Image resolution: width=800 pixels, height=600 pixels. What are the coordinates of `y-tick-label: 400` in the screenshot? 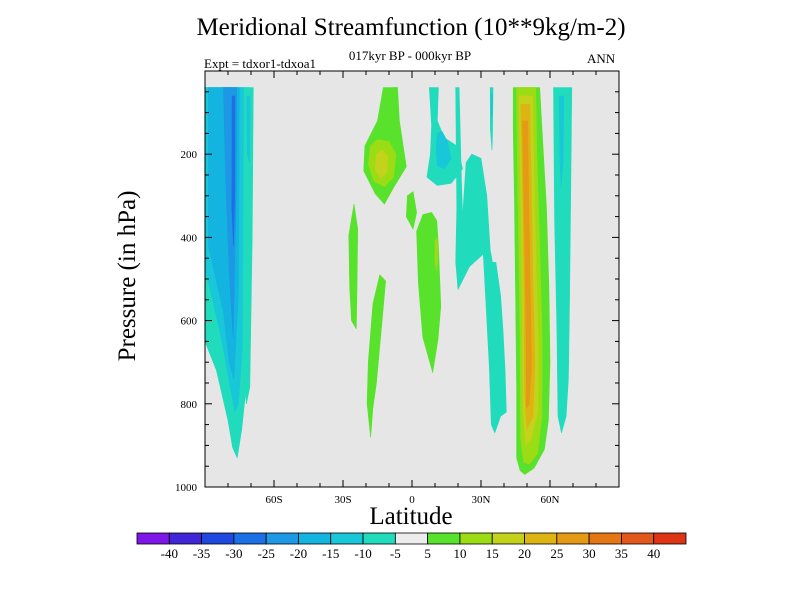 It's located at (189, 238).